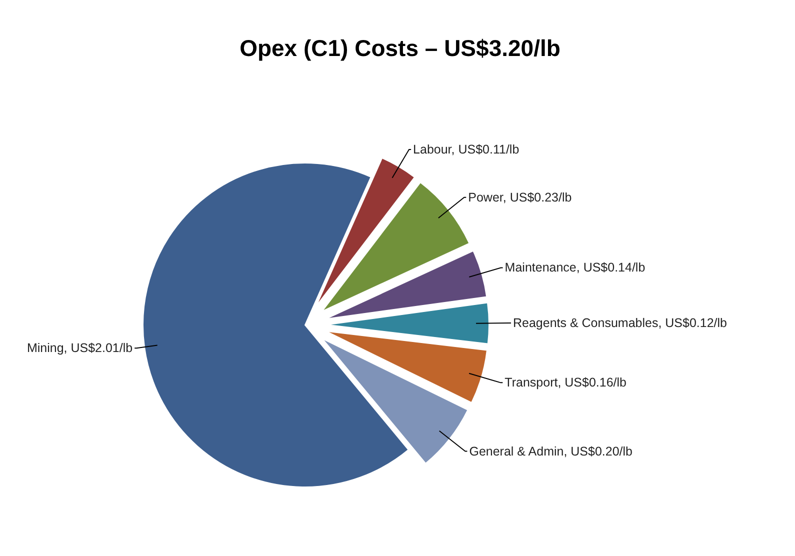 Image resolution: width=795 pixels, height=556 pixels. I want to click on slice-label: Transport, US$0.16/lb, so click(565, 383).